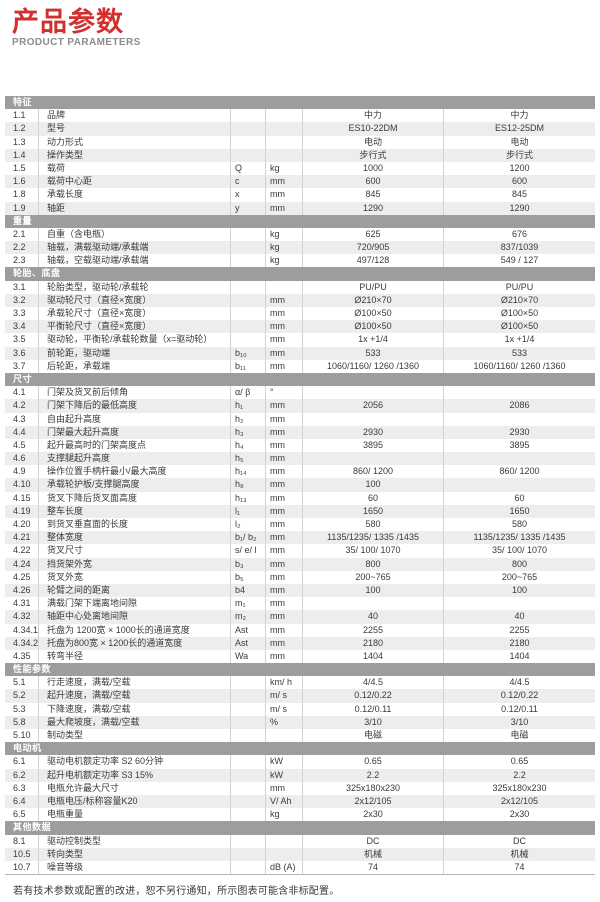 This screenshot has width=600, height=902. I want to click on cell-unit: m/ s, so click(283, 709).